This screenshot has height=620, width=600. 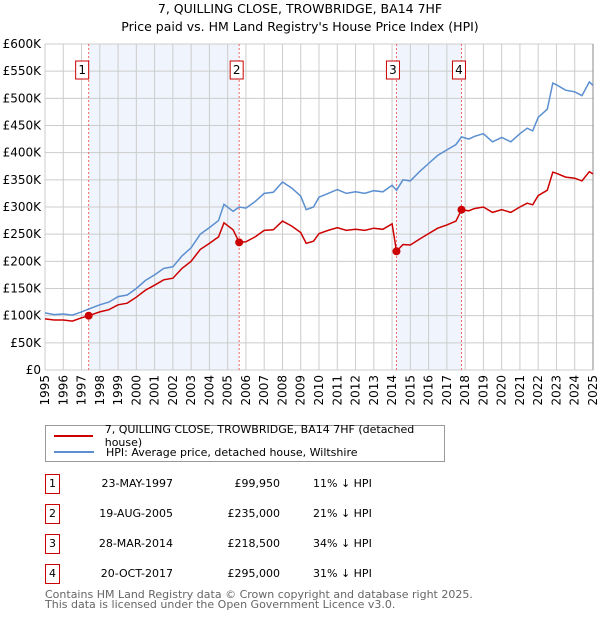 I want to click on sale-flag-4: 4, so click(x=458, y=70).